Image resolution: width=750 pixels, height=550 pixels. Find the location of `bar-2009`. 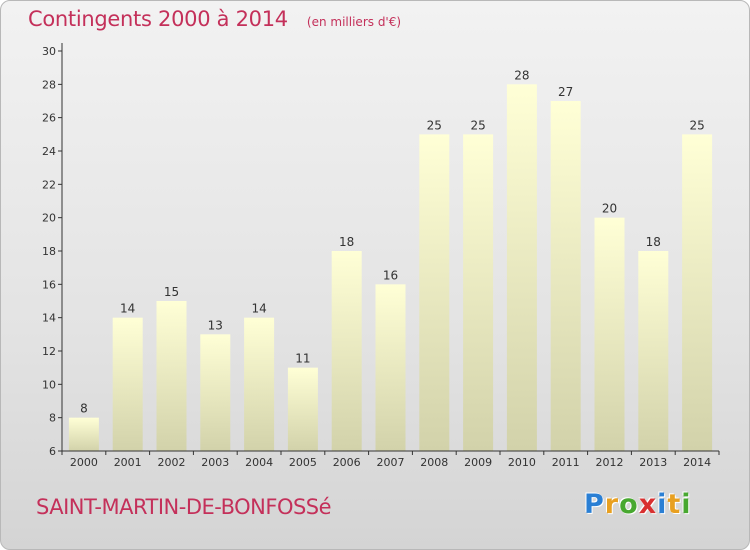

bar-2009 is located at coordinates (478, 293).